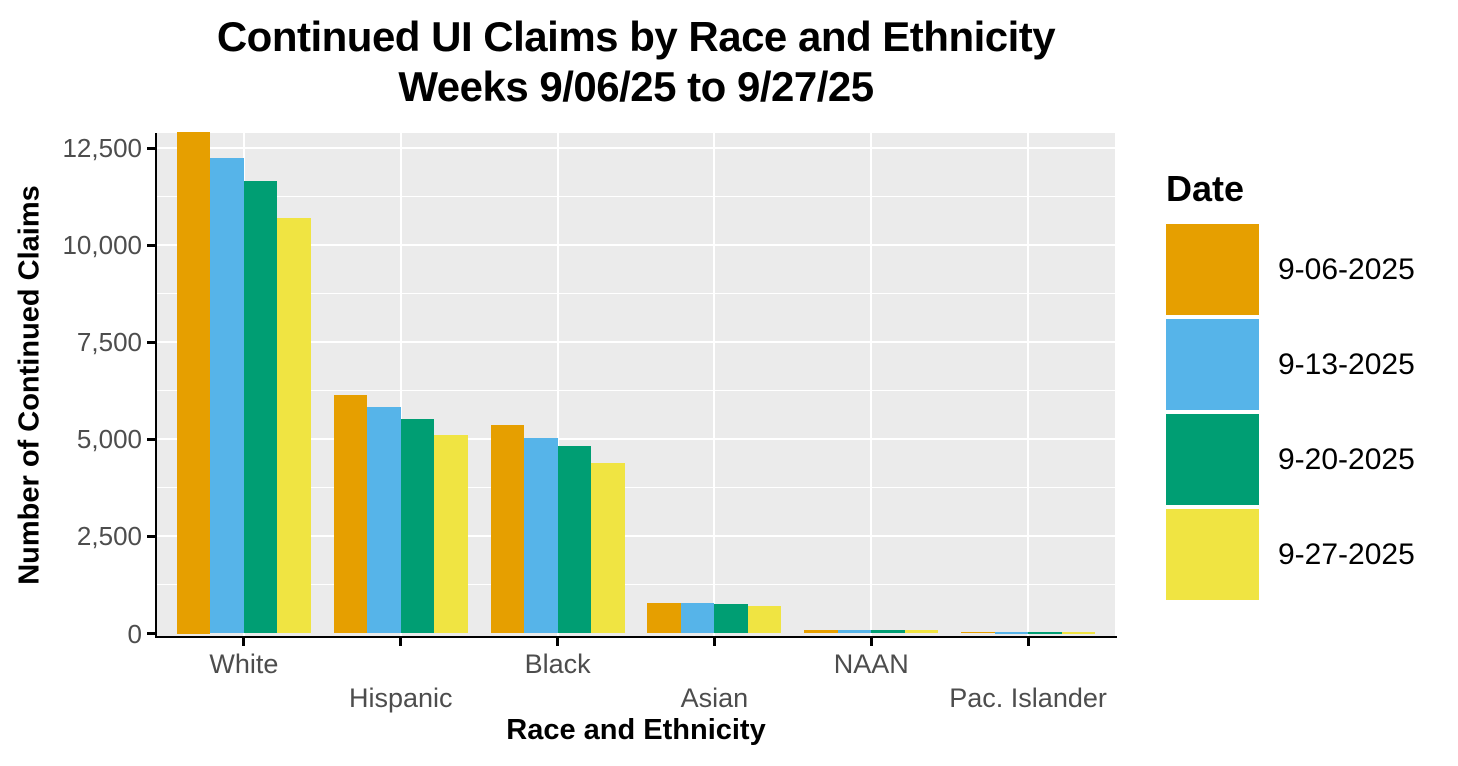 The height and width of the screenshot is (766, 1458). I want to click on y-tick-label: 2,500, so click(109, 536).